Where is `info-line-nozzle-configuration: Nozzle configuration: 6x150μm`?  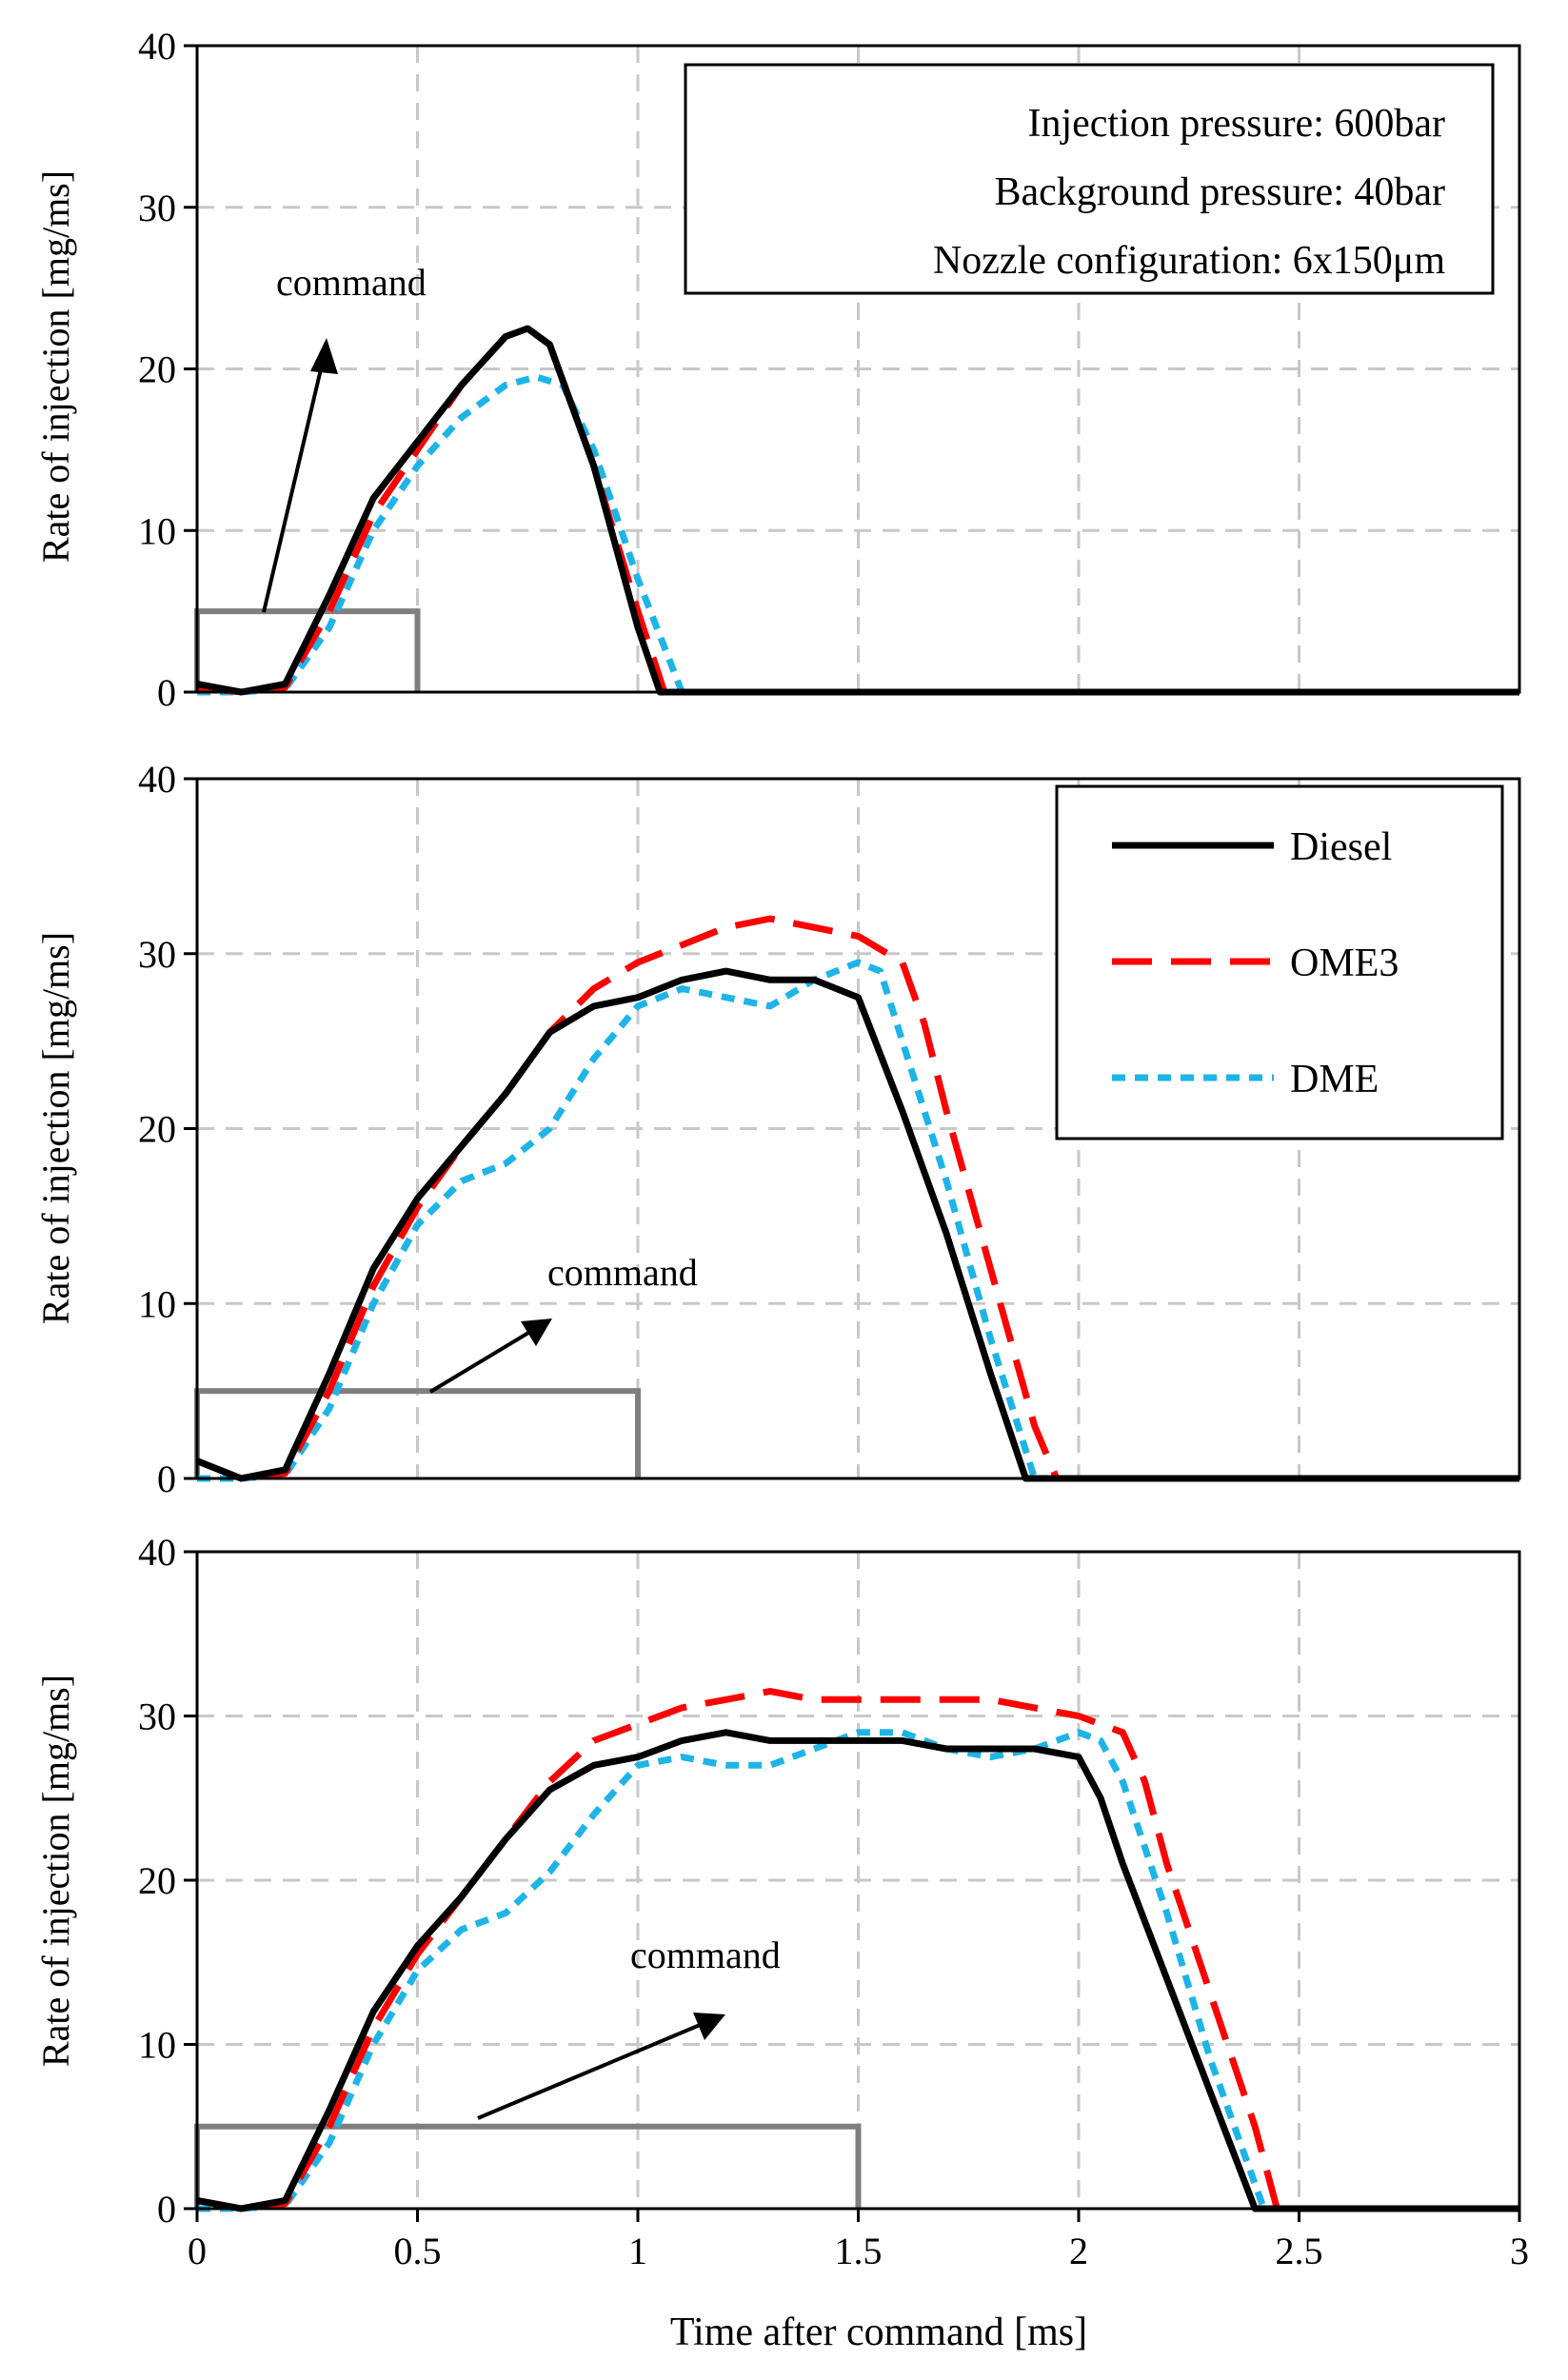
info-line-nozzle-configuration: Nozzle configuration: 6x150μm is located at coordinates (1189, 261).